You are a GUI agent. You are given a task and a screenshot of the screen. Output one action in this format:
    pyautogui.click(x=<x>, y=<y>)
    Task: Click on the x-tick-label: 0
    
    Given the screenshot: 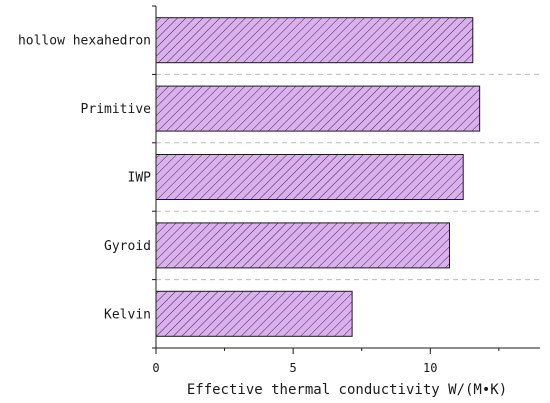 What is the action you would take?
    pyautogui.click(x=155, y=368)
    